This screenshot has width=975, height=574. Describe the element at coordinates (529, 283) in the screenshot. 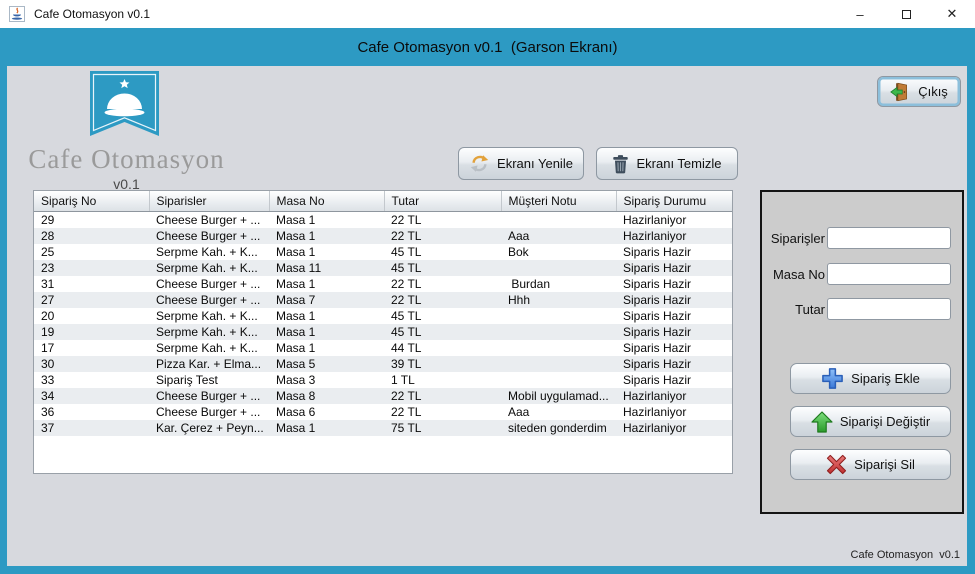

I see `cell-musteri-notu: Burdan` at that location.